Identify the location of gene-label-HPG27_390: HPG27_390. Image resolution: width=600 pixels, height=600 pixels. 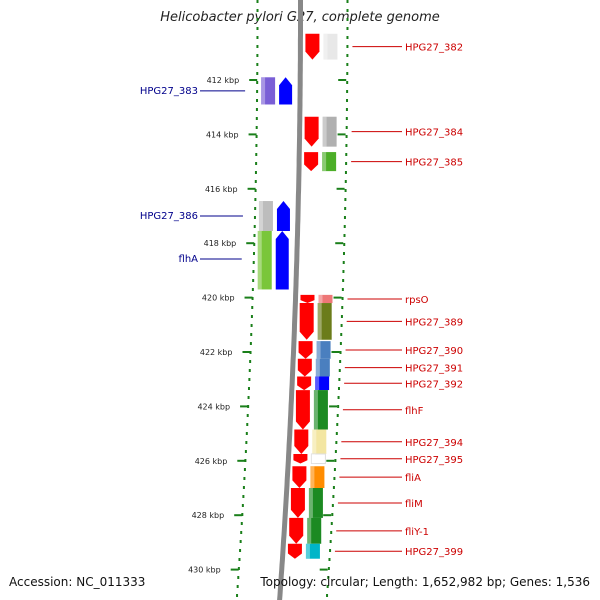
(434, 351).